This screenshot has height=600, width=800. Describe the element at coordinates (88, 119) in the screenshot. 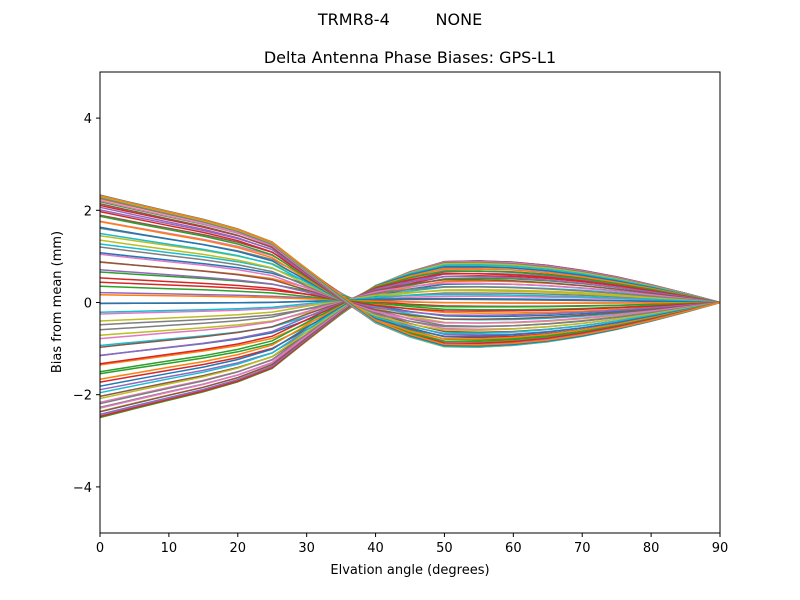

I see `y-tick-label: 4` at that location.